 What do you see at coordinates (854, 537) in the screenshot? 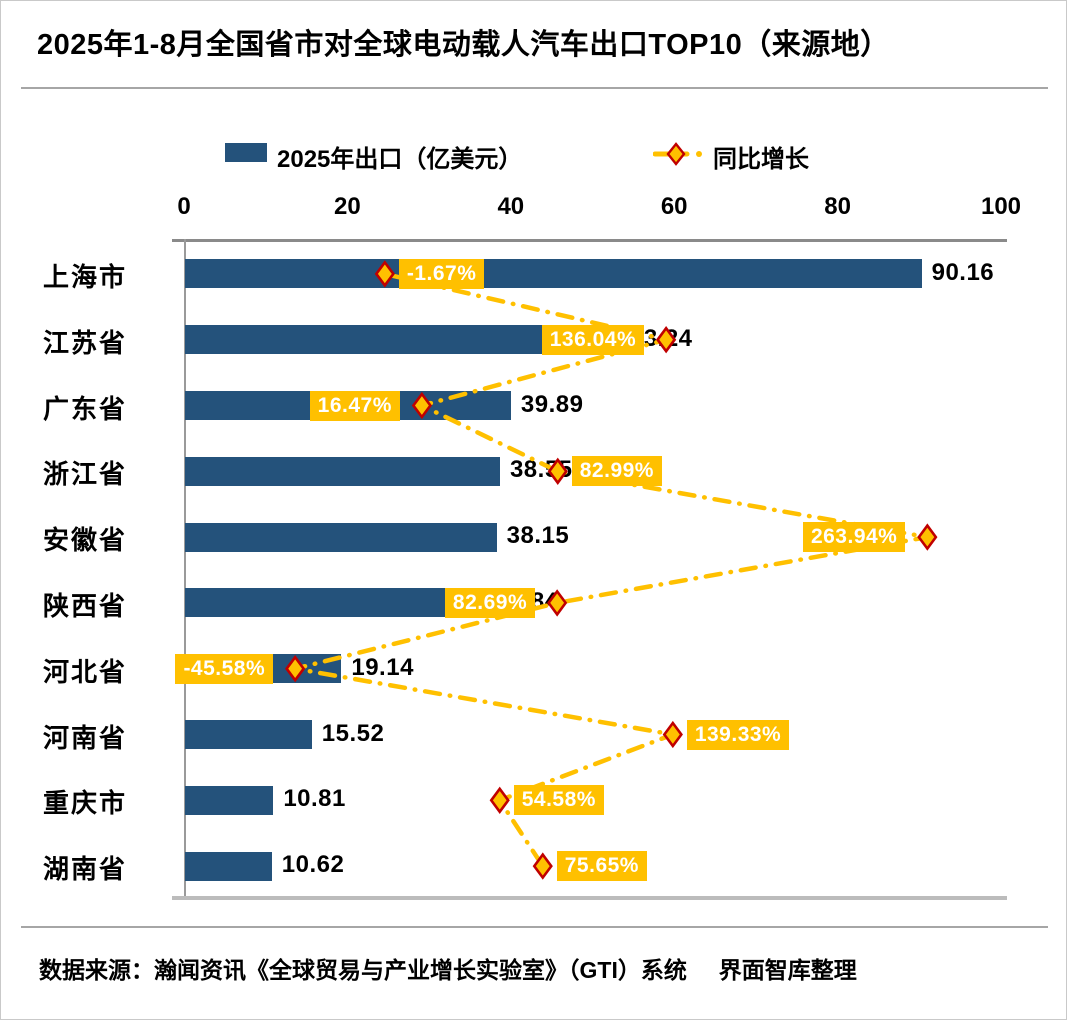
I see `growth-label: 263.94%` at bounding box center [854, 537].